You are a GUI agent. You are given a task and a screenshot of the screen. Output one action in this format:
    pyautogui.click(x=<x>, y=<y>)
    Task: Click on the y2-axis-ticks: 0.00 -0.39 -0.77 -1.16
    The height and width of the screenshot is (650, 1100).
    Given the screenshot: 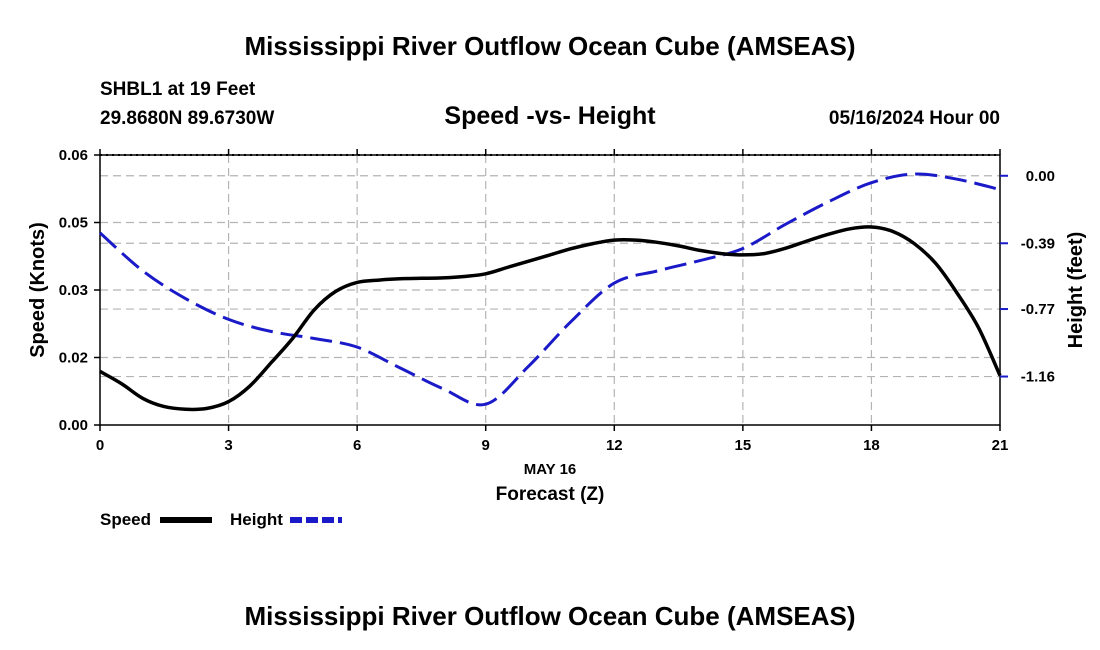 What is the action you would take?
    pyautogui.click(x=1027, y=277)
    